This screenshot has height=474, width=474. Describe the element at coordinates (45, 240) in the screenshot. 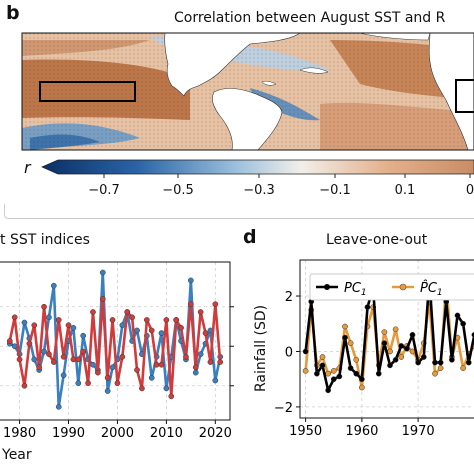

I see `panel-c-title: t SST indices` at that location.